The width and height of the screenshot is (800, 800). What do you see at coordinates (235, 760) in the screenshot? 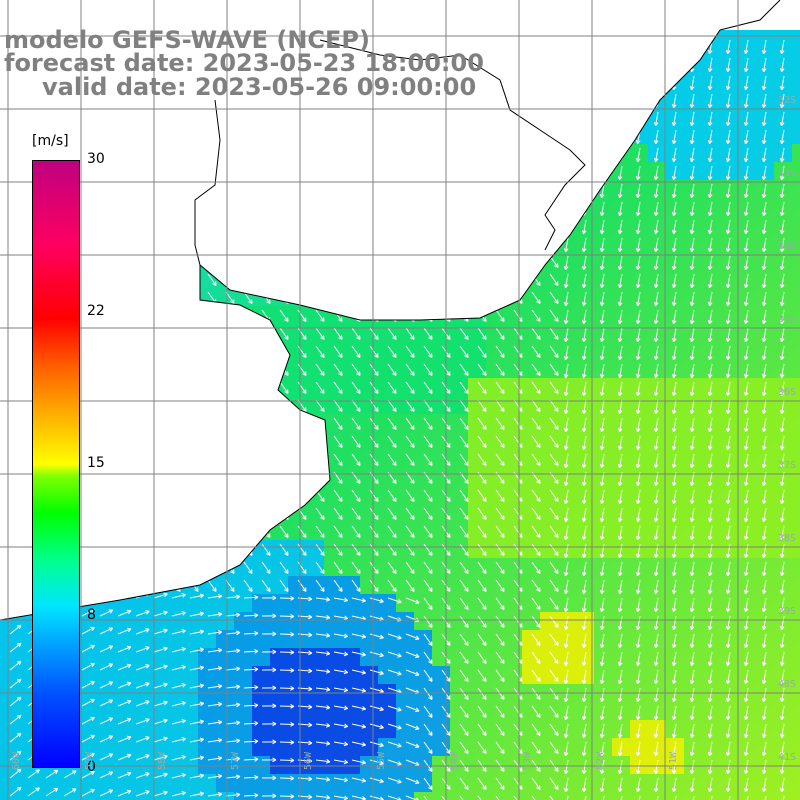
I see `longitude-label: 57W` at bounding box center [235, 760].